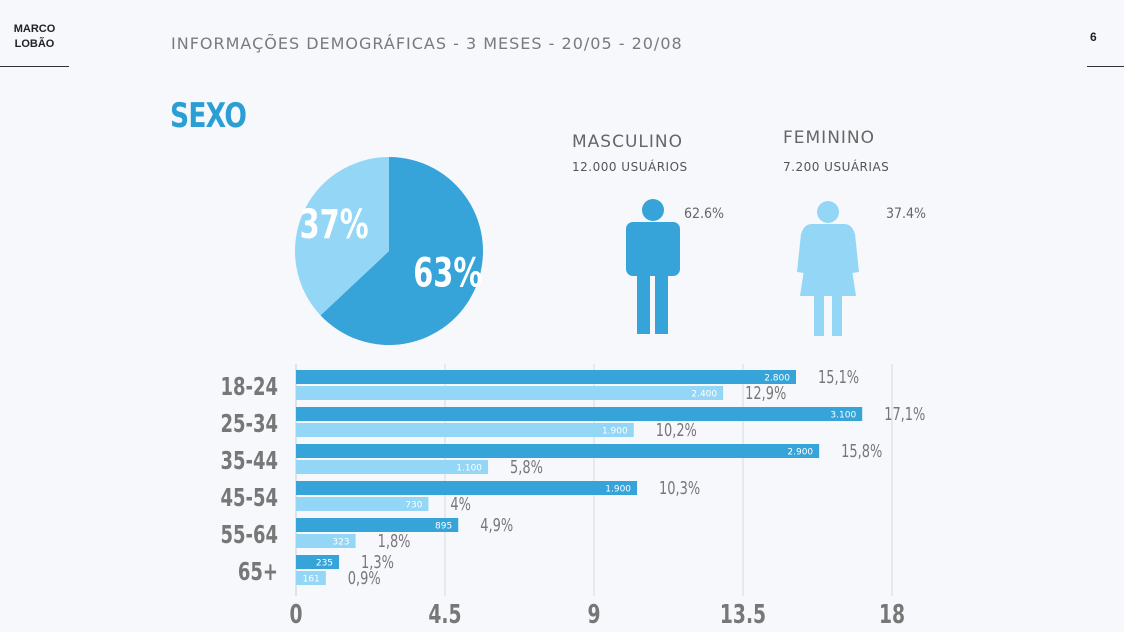 The width and height of the screenshot is (1124, 632). I want to click on bar-count-label: 730, so click(413, 506).